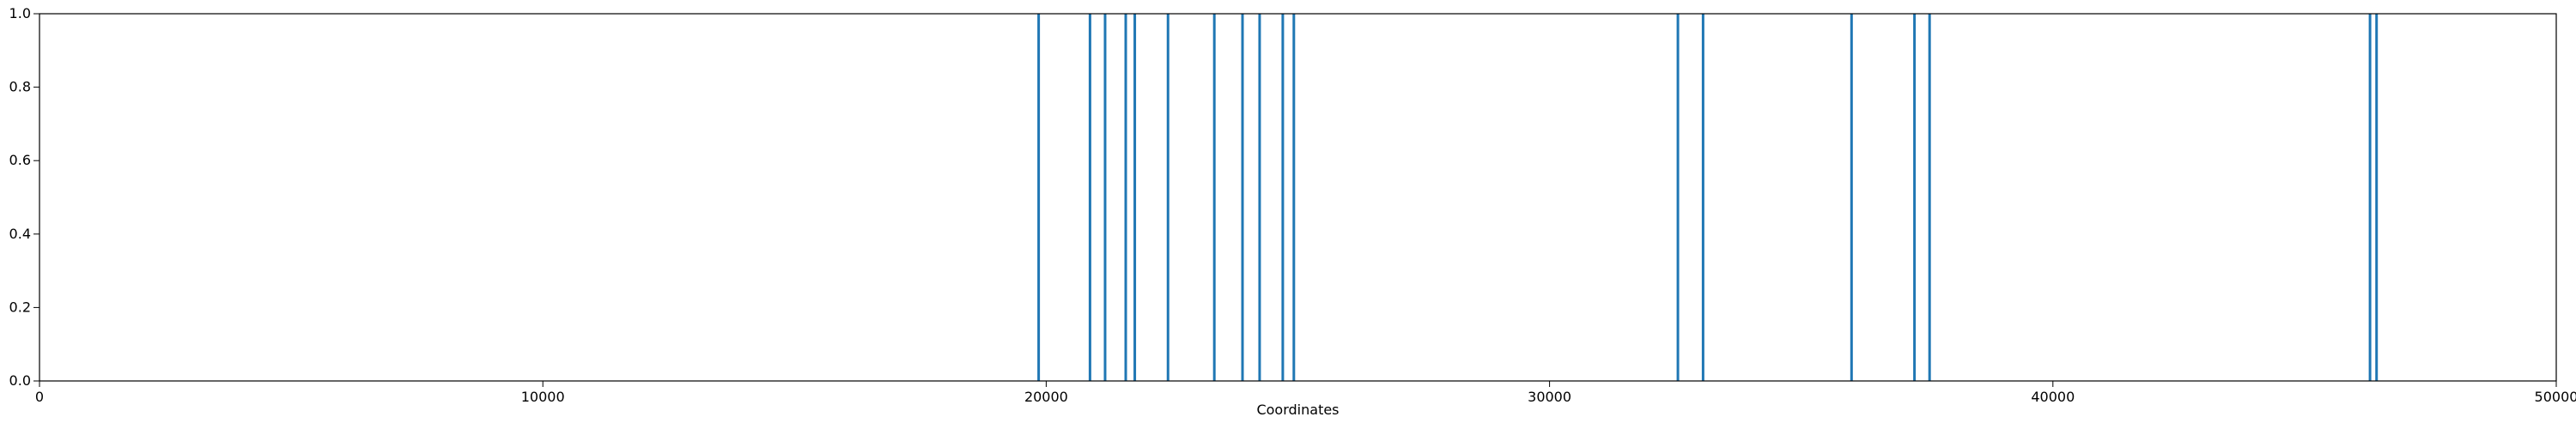 This screenshot has height=429, width=2576. Describe the element at coordinates (1297, 410) in the screenshot. I see `x-axis-label: Coordinates` at that location.